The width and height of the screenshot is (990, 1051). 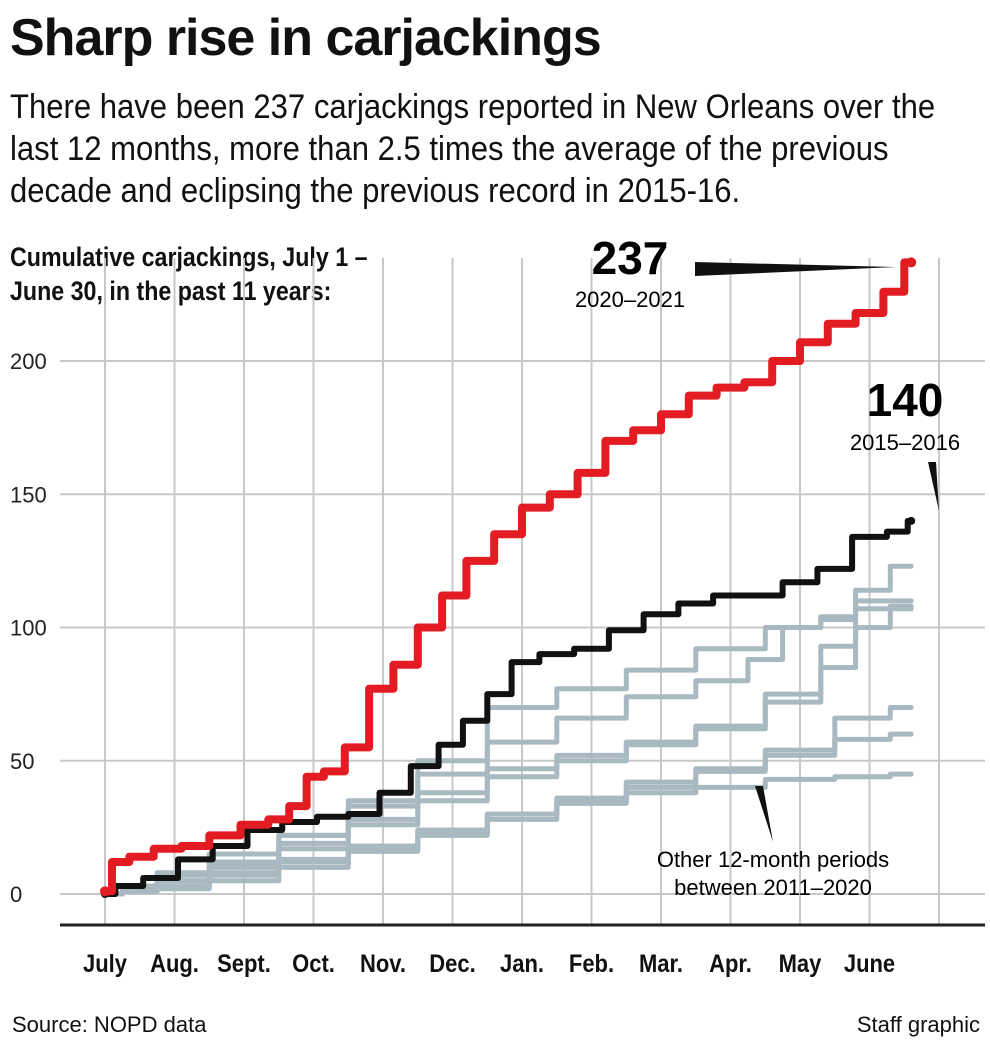 What do you see at coordinates (313, 964) in the screenshot?
I see `x-tick-label: Oct.` at bounding box center [313, 964].